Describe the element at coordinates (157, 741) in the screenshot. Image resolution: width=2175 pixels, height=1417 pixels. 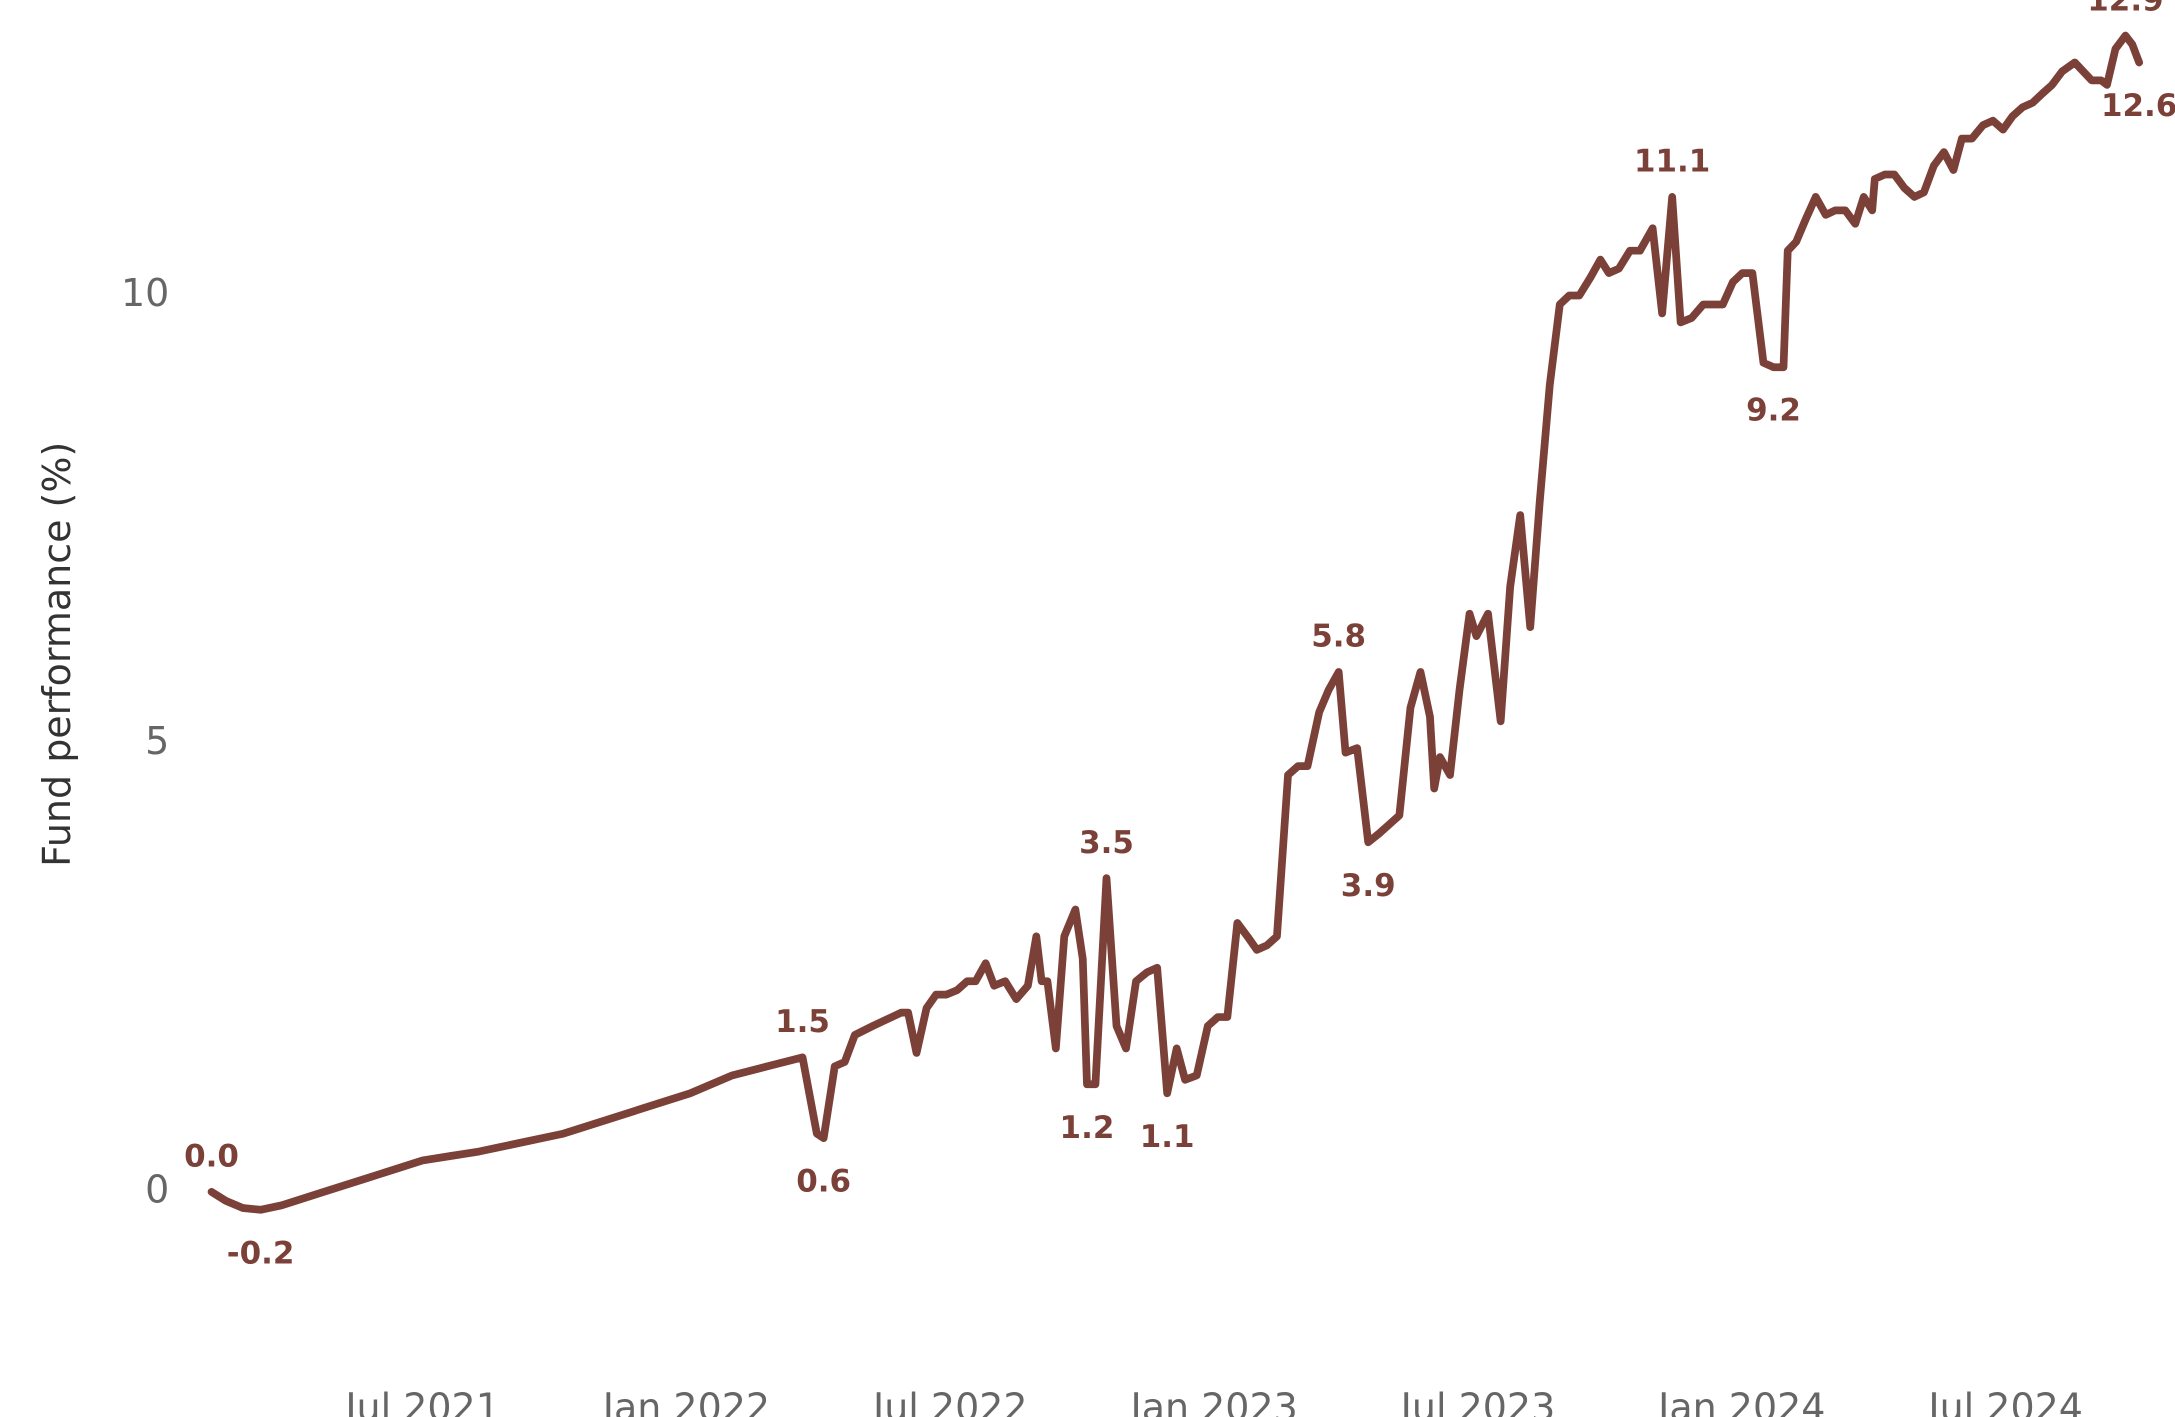
I see `y-tick-label: 5` at that location.